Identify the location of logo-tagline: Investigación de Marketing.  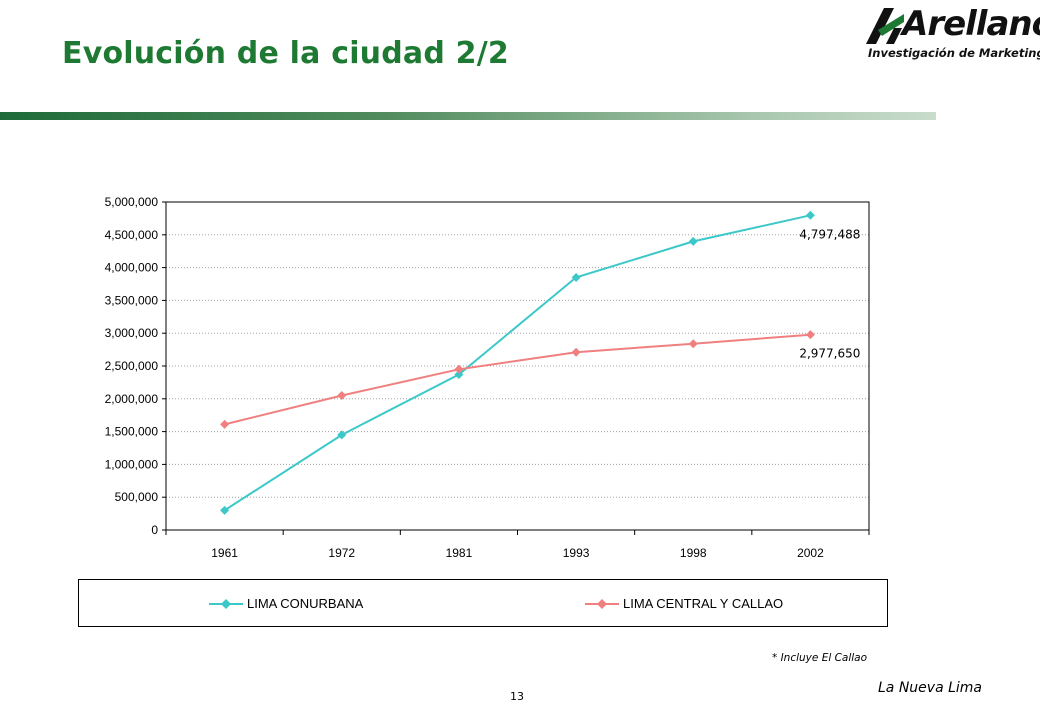
(954, 53).